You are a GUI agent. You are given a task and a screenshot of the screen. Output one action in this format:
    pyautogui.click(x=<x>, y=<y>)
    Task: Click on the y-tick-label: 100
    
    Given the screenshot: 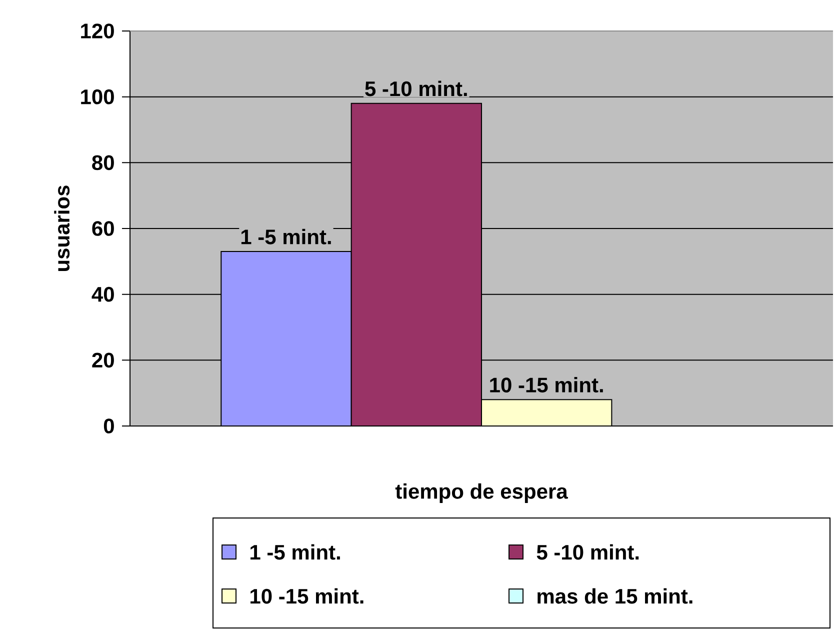 What is the action you would take?
    pyautogui.click(x=97, y=96)
    